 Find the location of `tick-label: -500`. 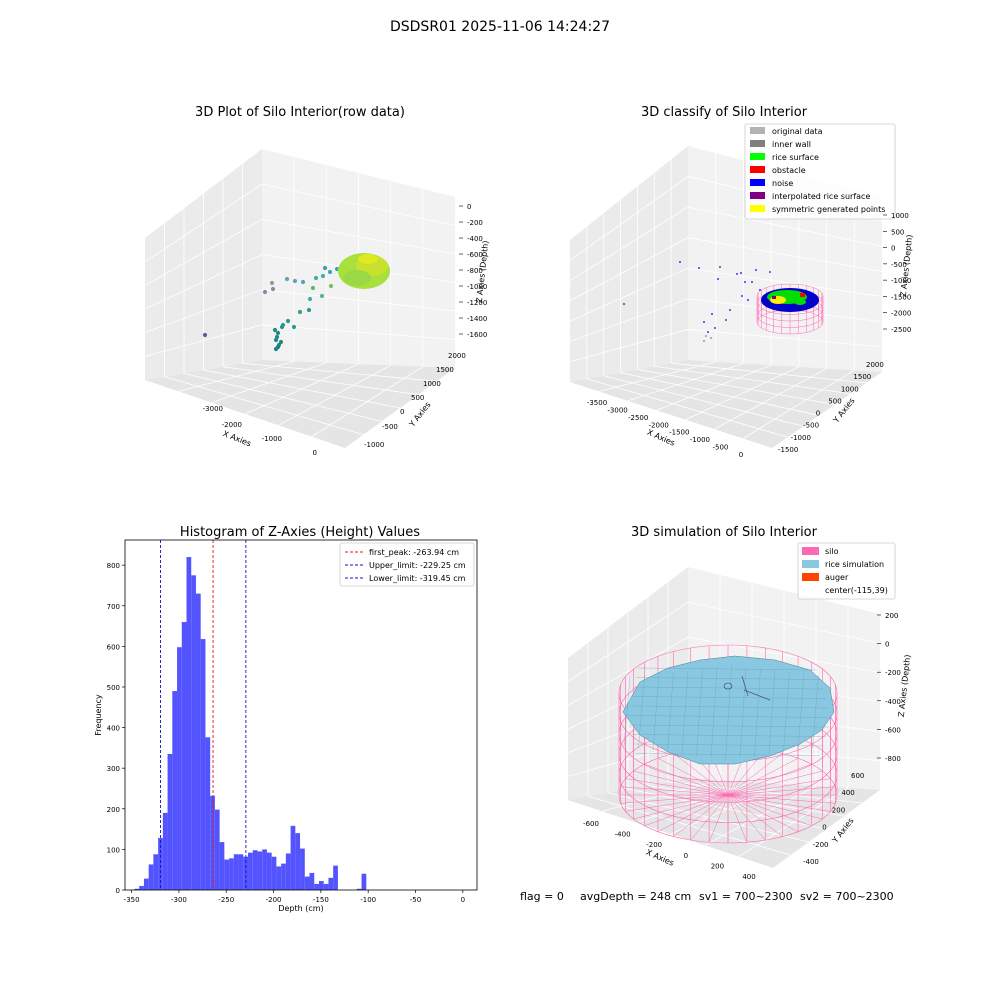

tick-label: -500 is located at coordinates (720, 448).